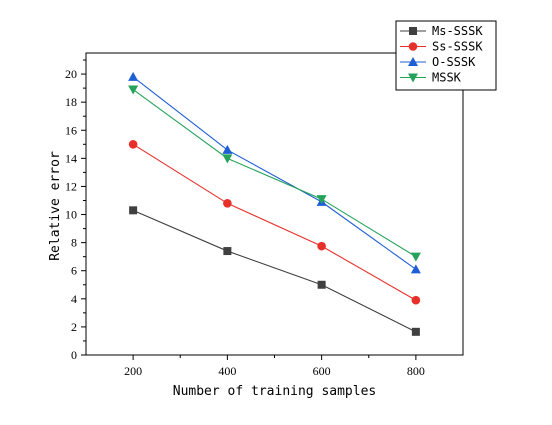 Image resolution: width=552 pixels, height=425 pixels. Describe the element at coordinates (457, 47) in the screenshot. I see `legend-label-ss-sssk: Ss-SSSK` at that location.